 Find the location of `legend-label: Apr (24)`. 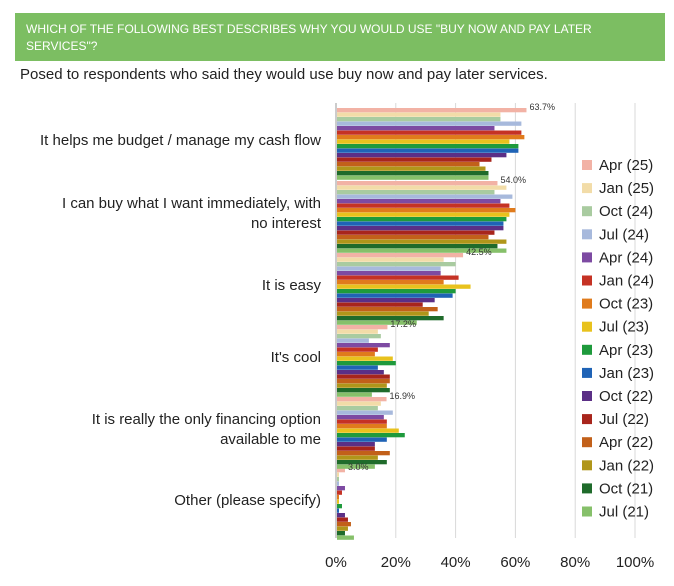

legend-label: Apr (24) is located at coordinates (626, 257).